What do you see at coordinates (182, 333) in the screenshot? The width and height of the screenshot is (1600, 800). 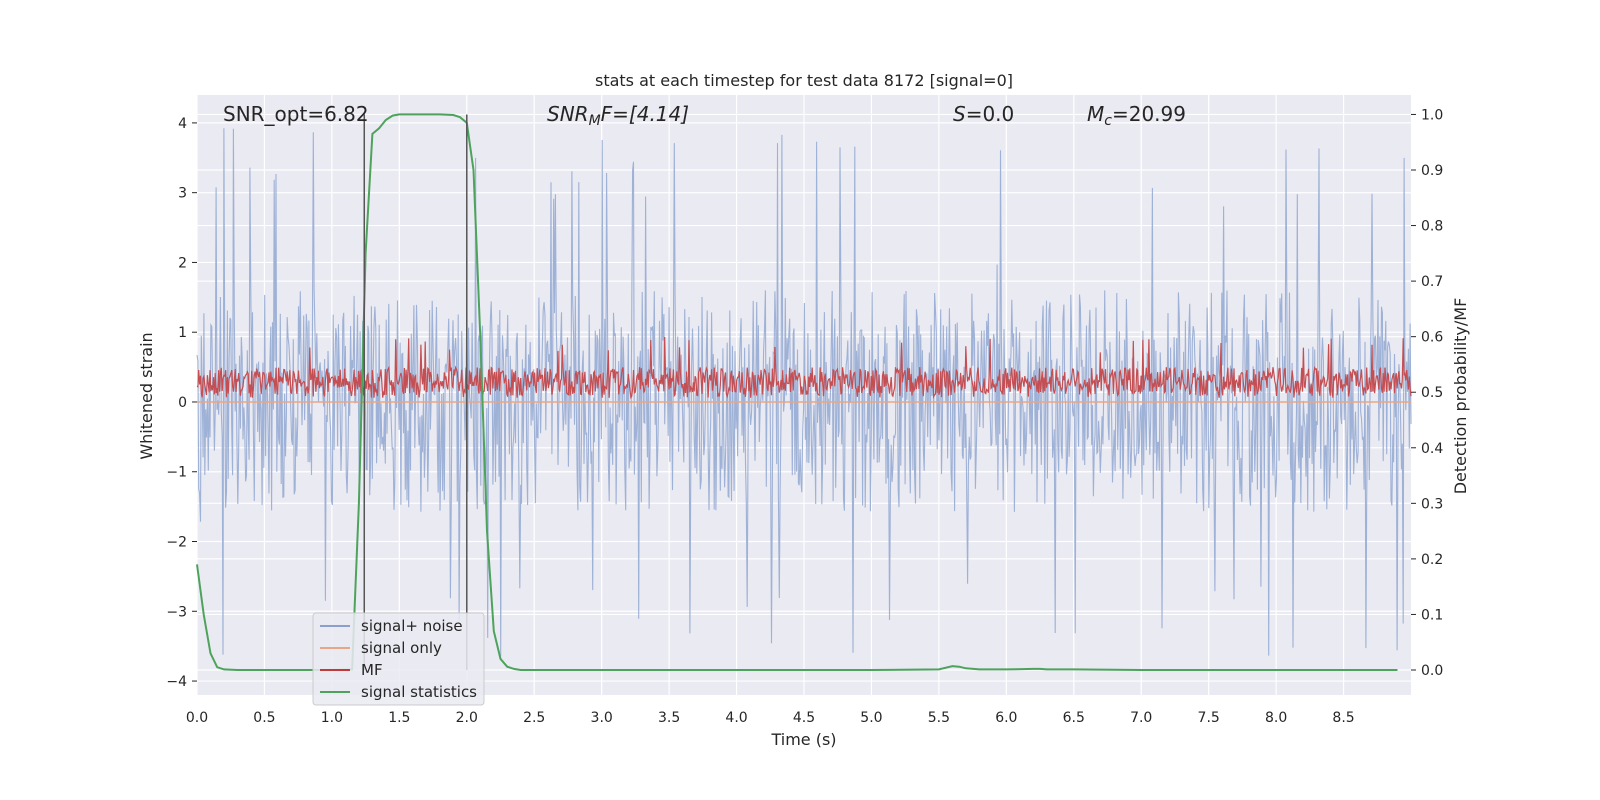 I see `y-tick-label: 1` at bounding box center [182, 333].